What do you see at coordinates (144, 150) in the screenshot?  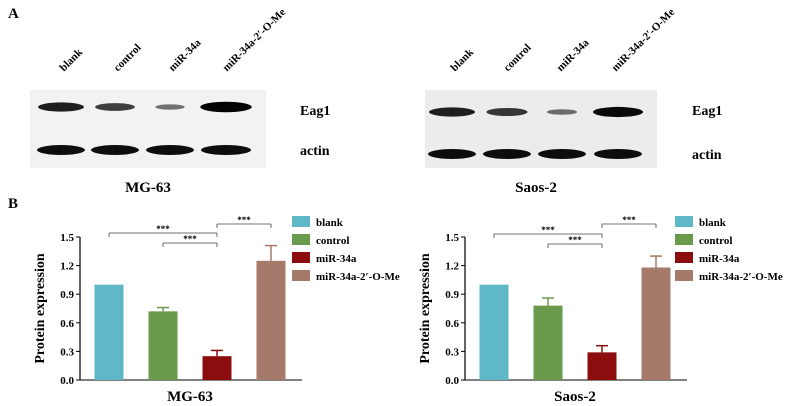 I see `actin-bands-mg63` at bounding box center [144, 150].